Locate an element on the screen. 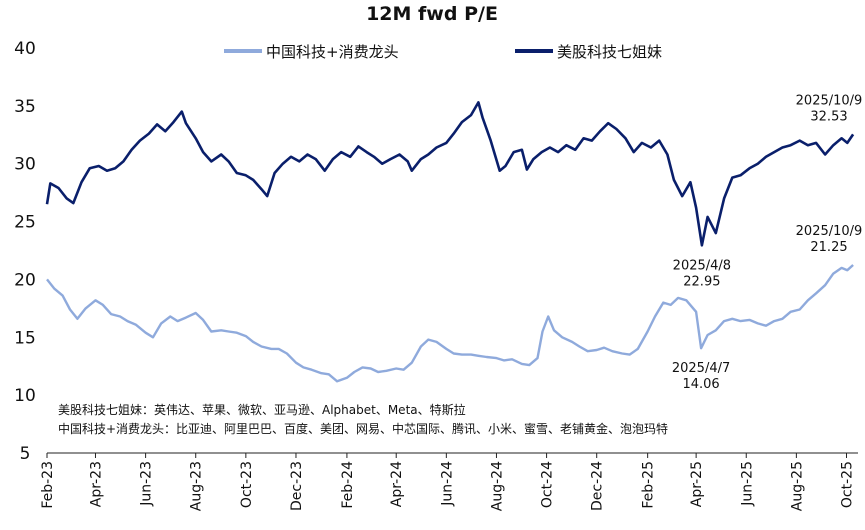  x-tick-label: Dec-23 is located at coordinates (297, 486).